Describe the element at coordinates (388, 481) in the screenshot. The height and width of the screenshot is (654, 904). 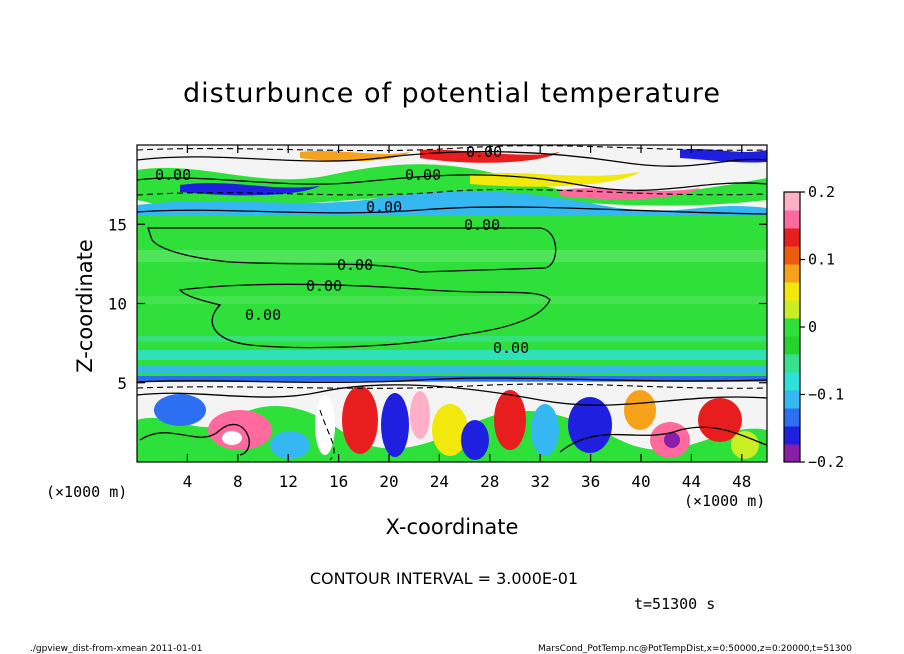
I see `x-tick-label: 20` at that location.